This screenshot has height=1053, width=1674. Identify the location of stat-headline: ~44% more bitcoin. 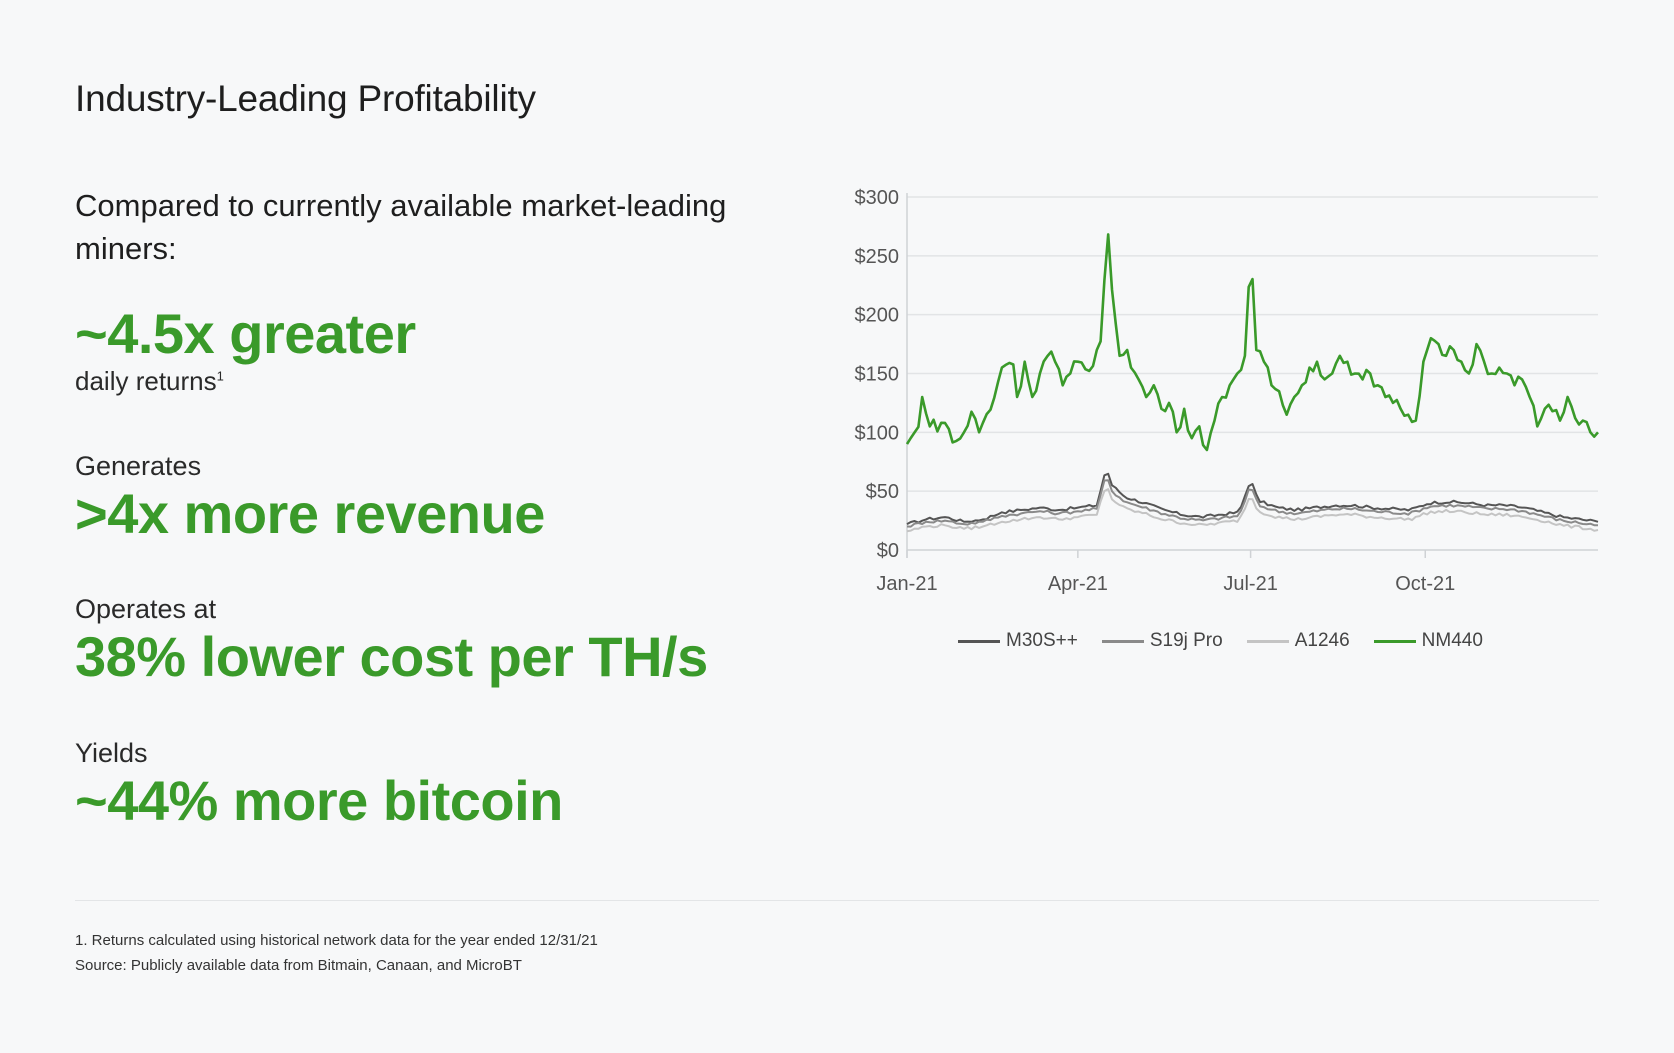
(319, 800).